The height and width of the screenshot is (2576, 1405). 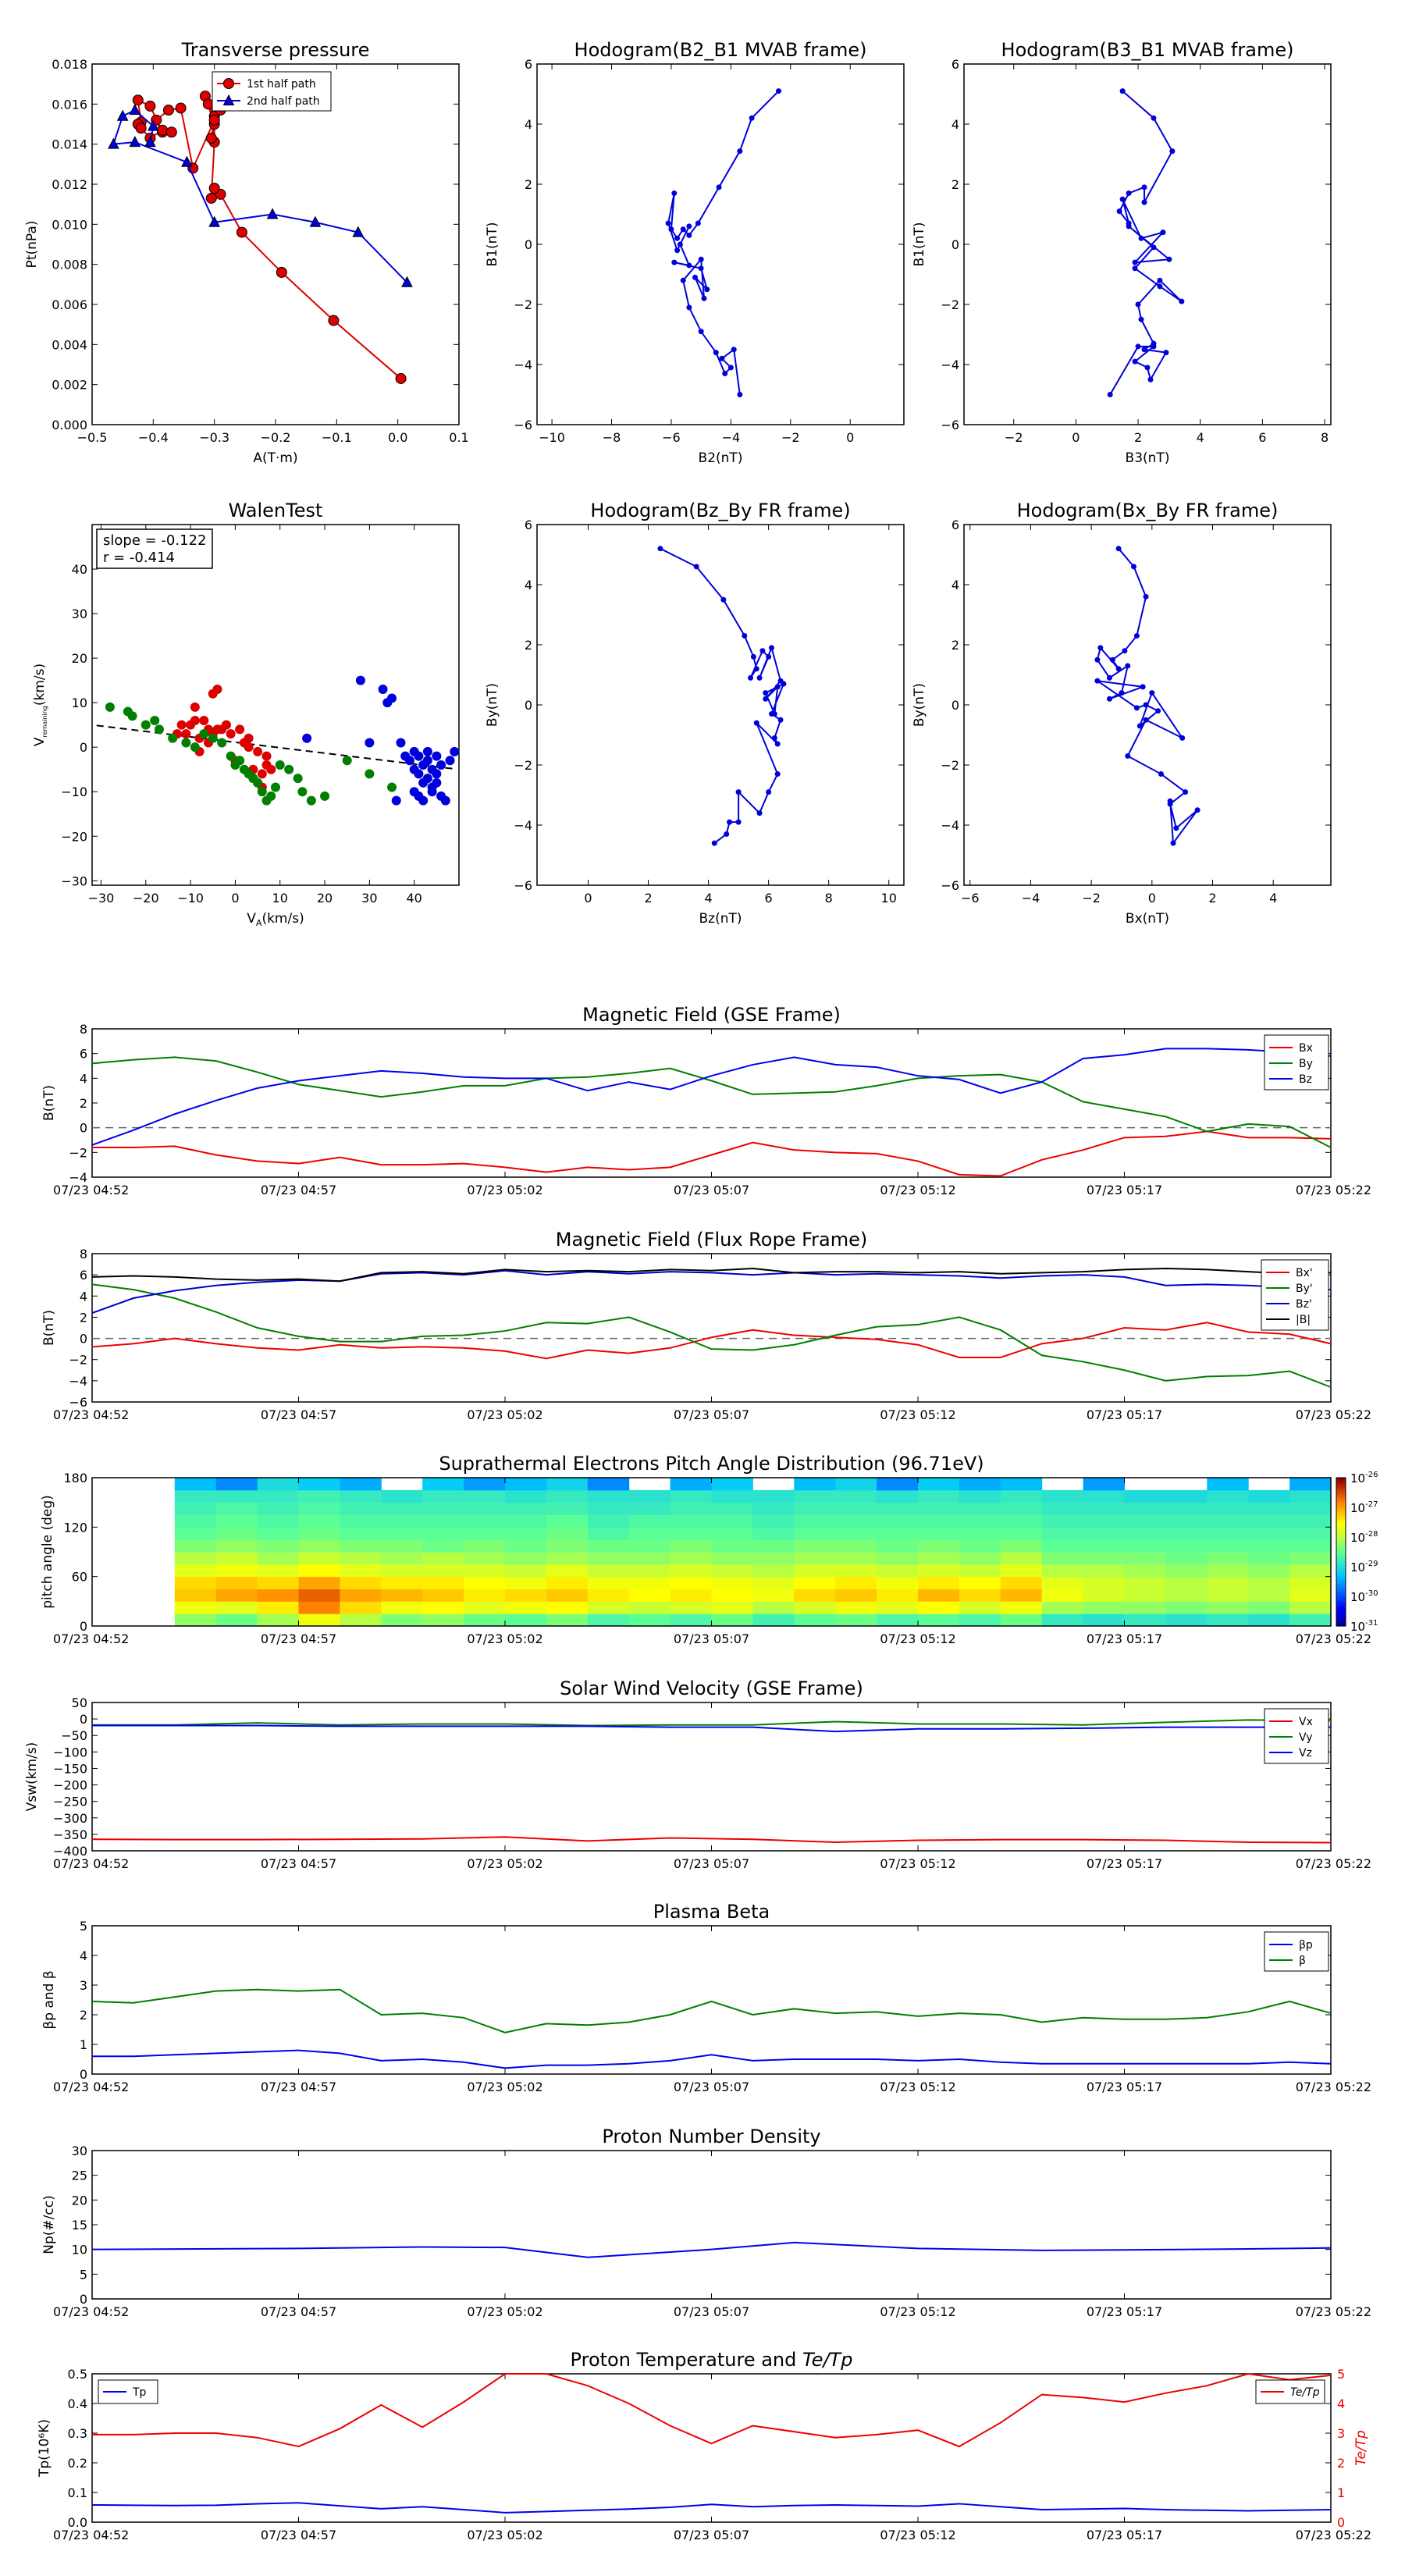 What do you see at coordinates (686, 2360) in the screenshot?
I see `chart-title-text: Proton Temperature and` at bounding box center [686, 2360].